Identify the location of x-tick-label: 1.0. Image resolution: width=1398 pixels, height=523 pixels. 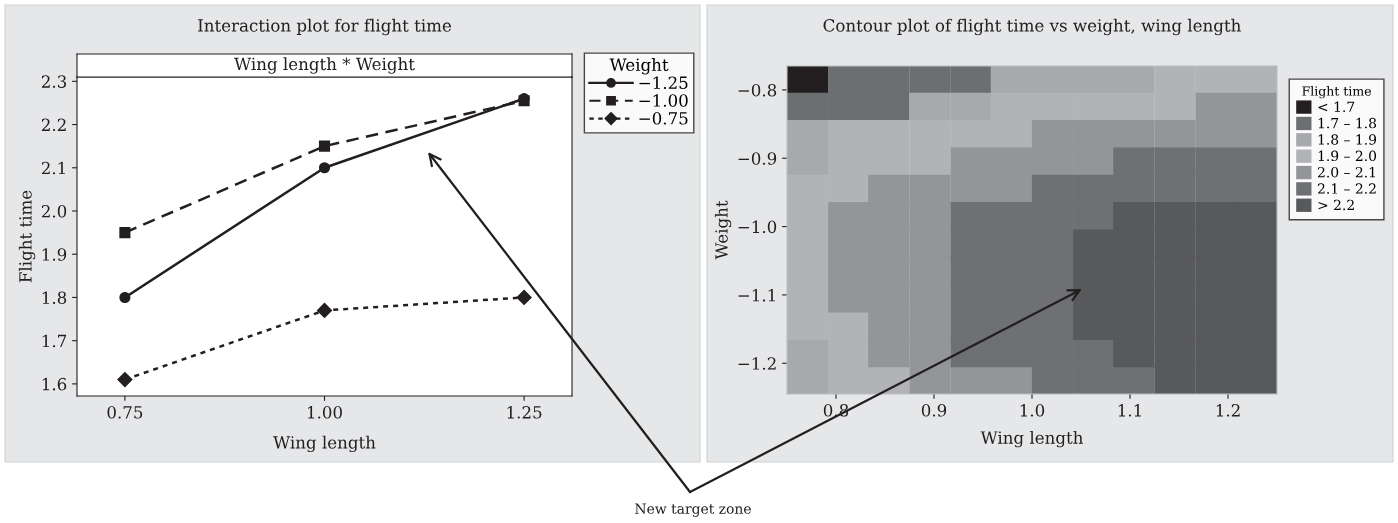
(1032, 410).